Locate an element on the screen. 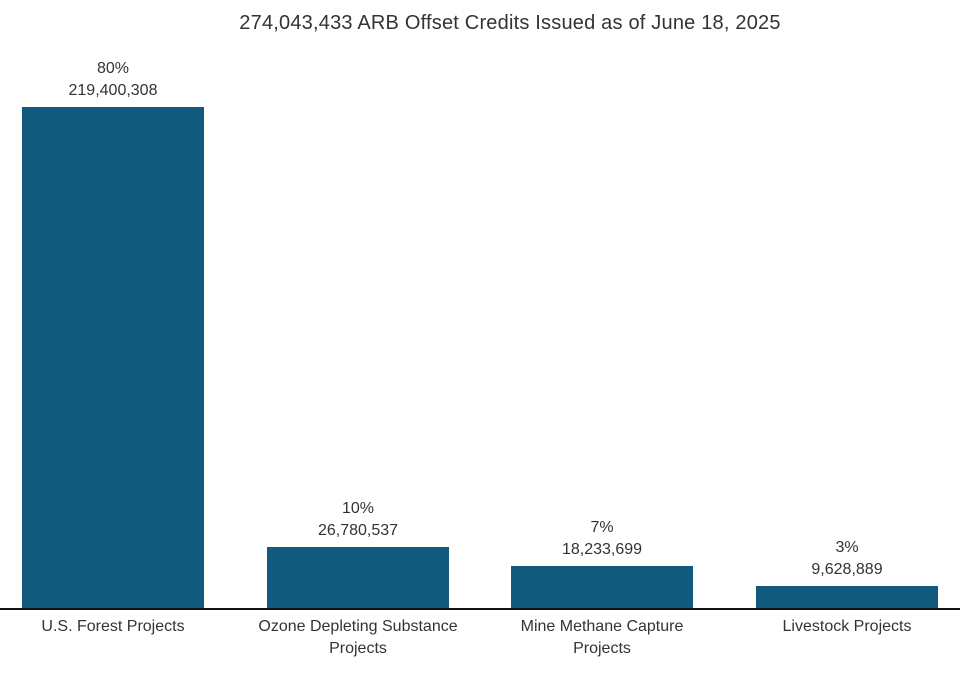 The width and height of the screenshot is (960, 673). category-label: Livestock Projects is located at coordinates (846, 627).